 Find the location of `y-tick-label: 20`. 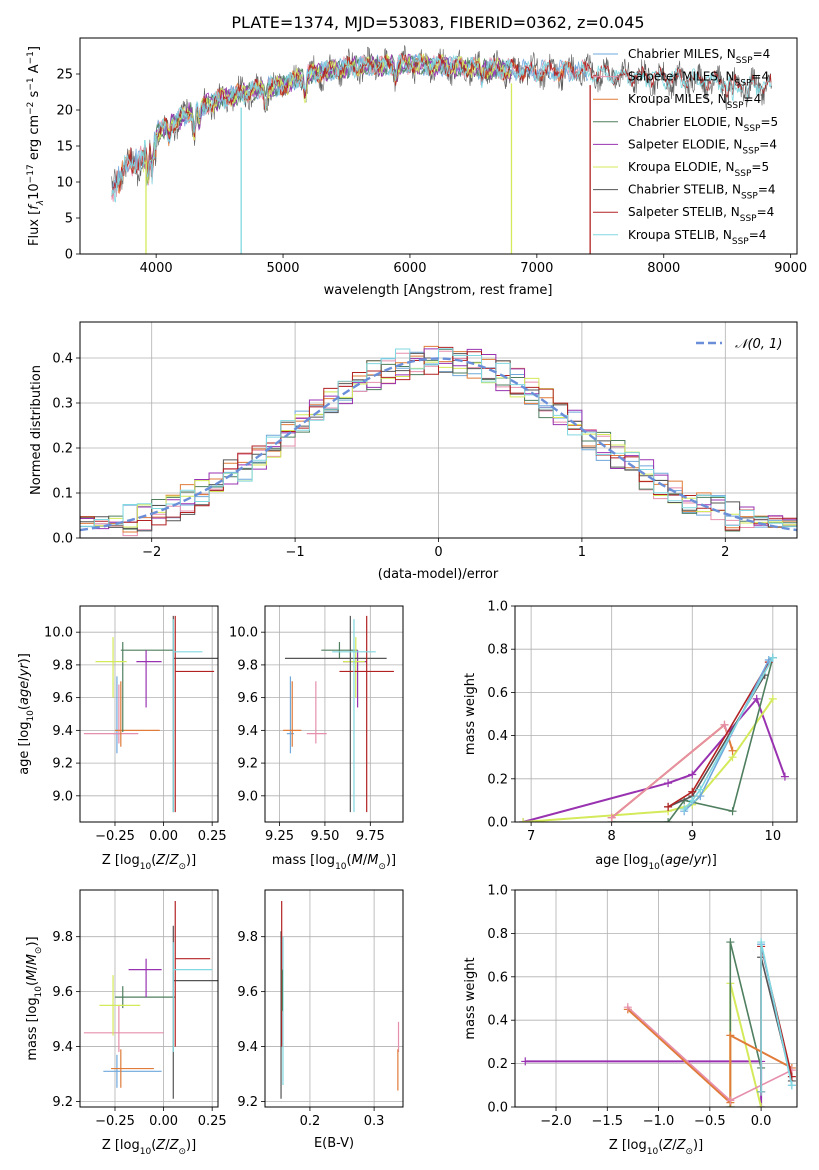

y-tick-label: 20 is located at coordinates (64, 111).